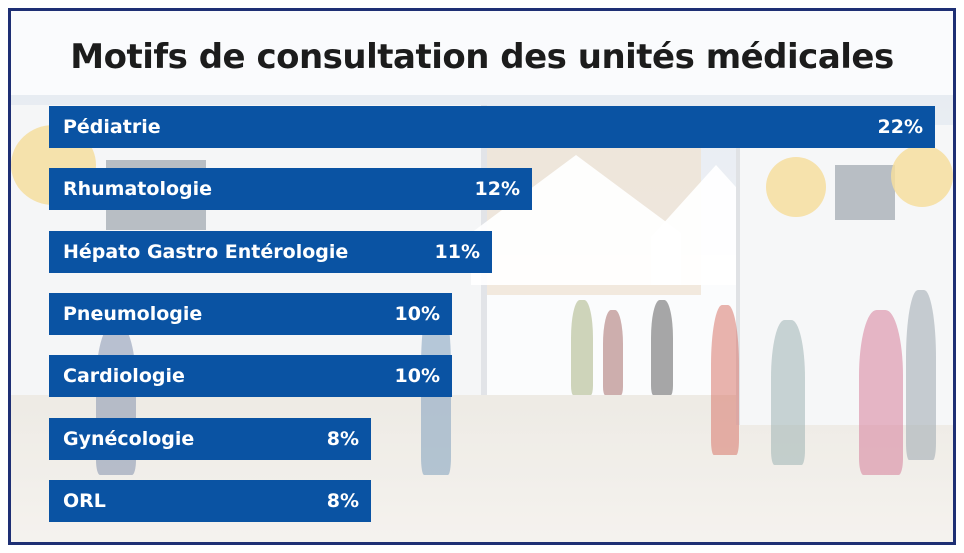  What do you see at coordinates (457, 252) in the screenshot?
I see `bar-value-label: 11%` at bounding box center [457, 252].